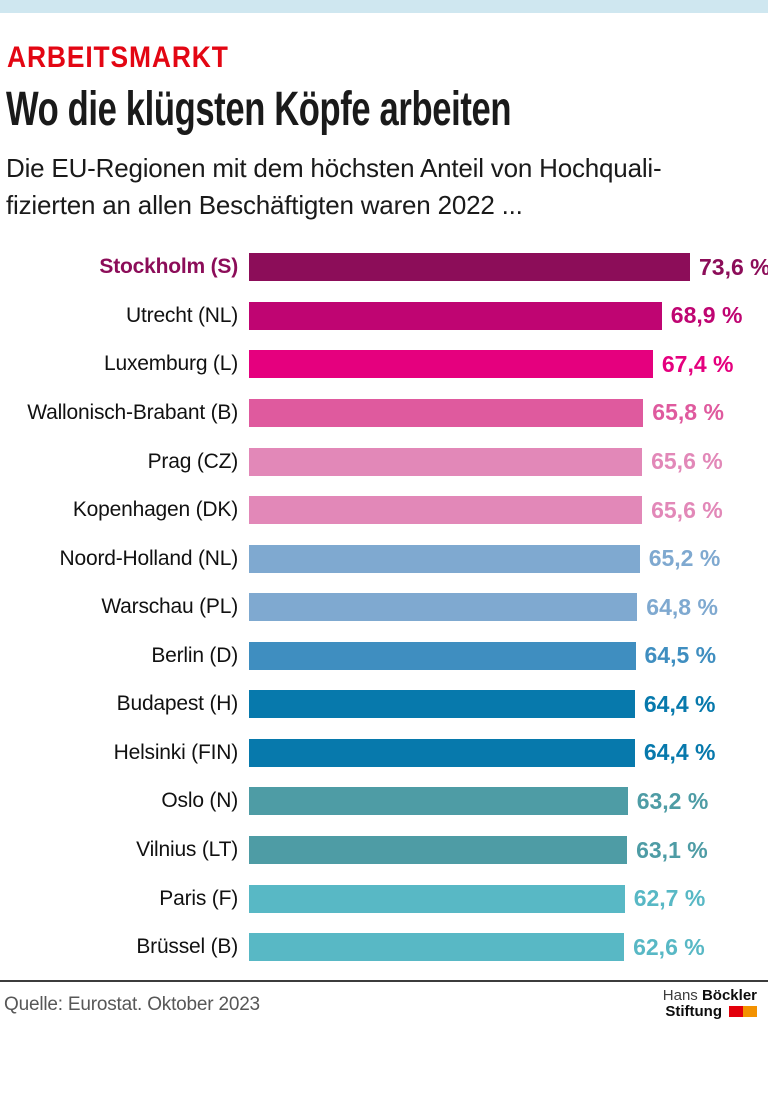 This screenshot has width=768, height=1109. Describe the element at coordinates (187, 850) in the screenshot. I see `bar-label: Vilnius (LT)` at that location.